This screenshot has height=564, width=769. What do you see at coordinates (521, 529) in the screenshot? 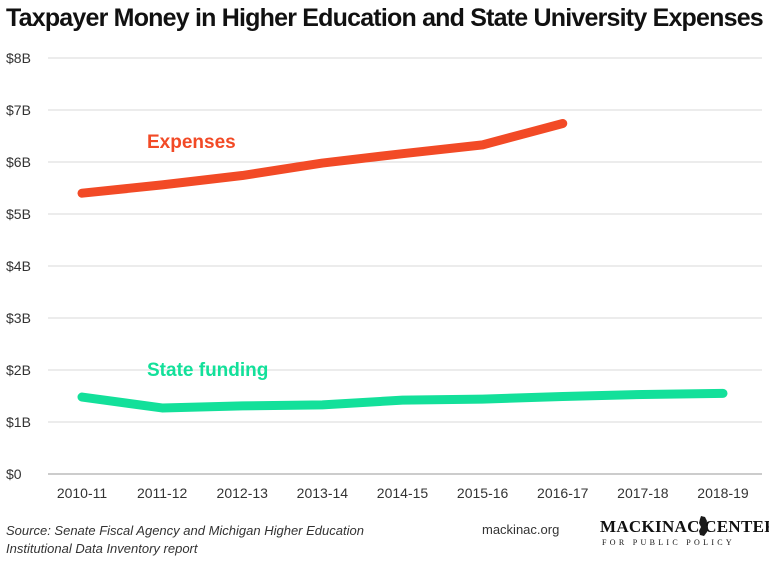
I see `website-link: mackinac.org` at bounding box center [521, 529].